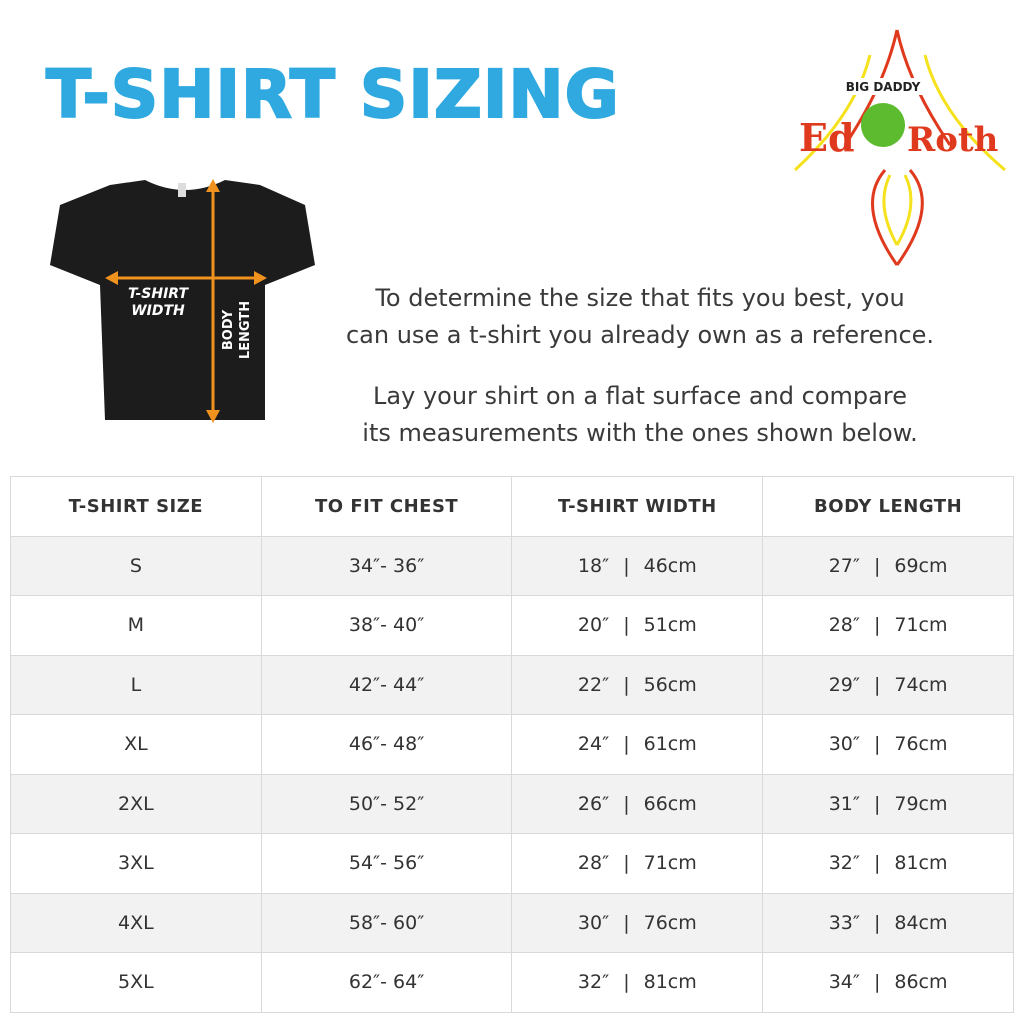 Image resolution: width=1024 pixels, height=1024 pixels. Describe the element at coordinates (921, 565) in the screenshot. I see `length-cm: 69cm` at that location.